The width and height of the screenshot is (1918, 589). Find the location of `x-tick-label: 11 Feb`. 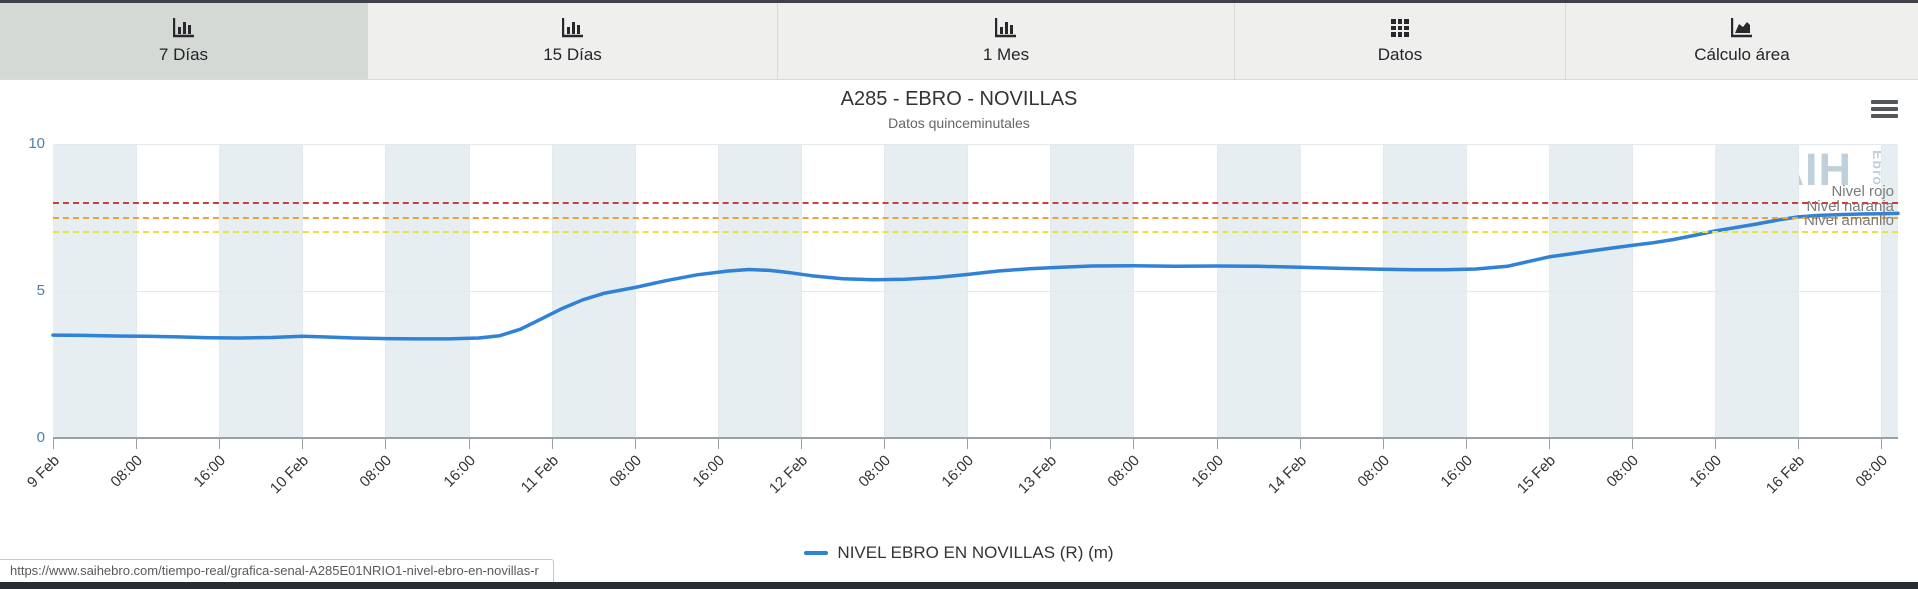

x-tick-label: 11 Feb is located at coordinates (539, 474).